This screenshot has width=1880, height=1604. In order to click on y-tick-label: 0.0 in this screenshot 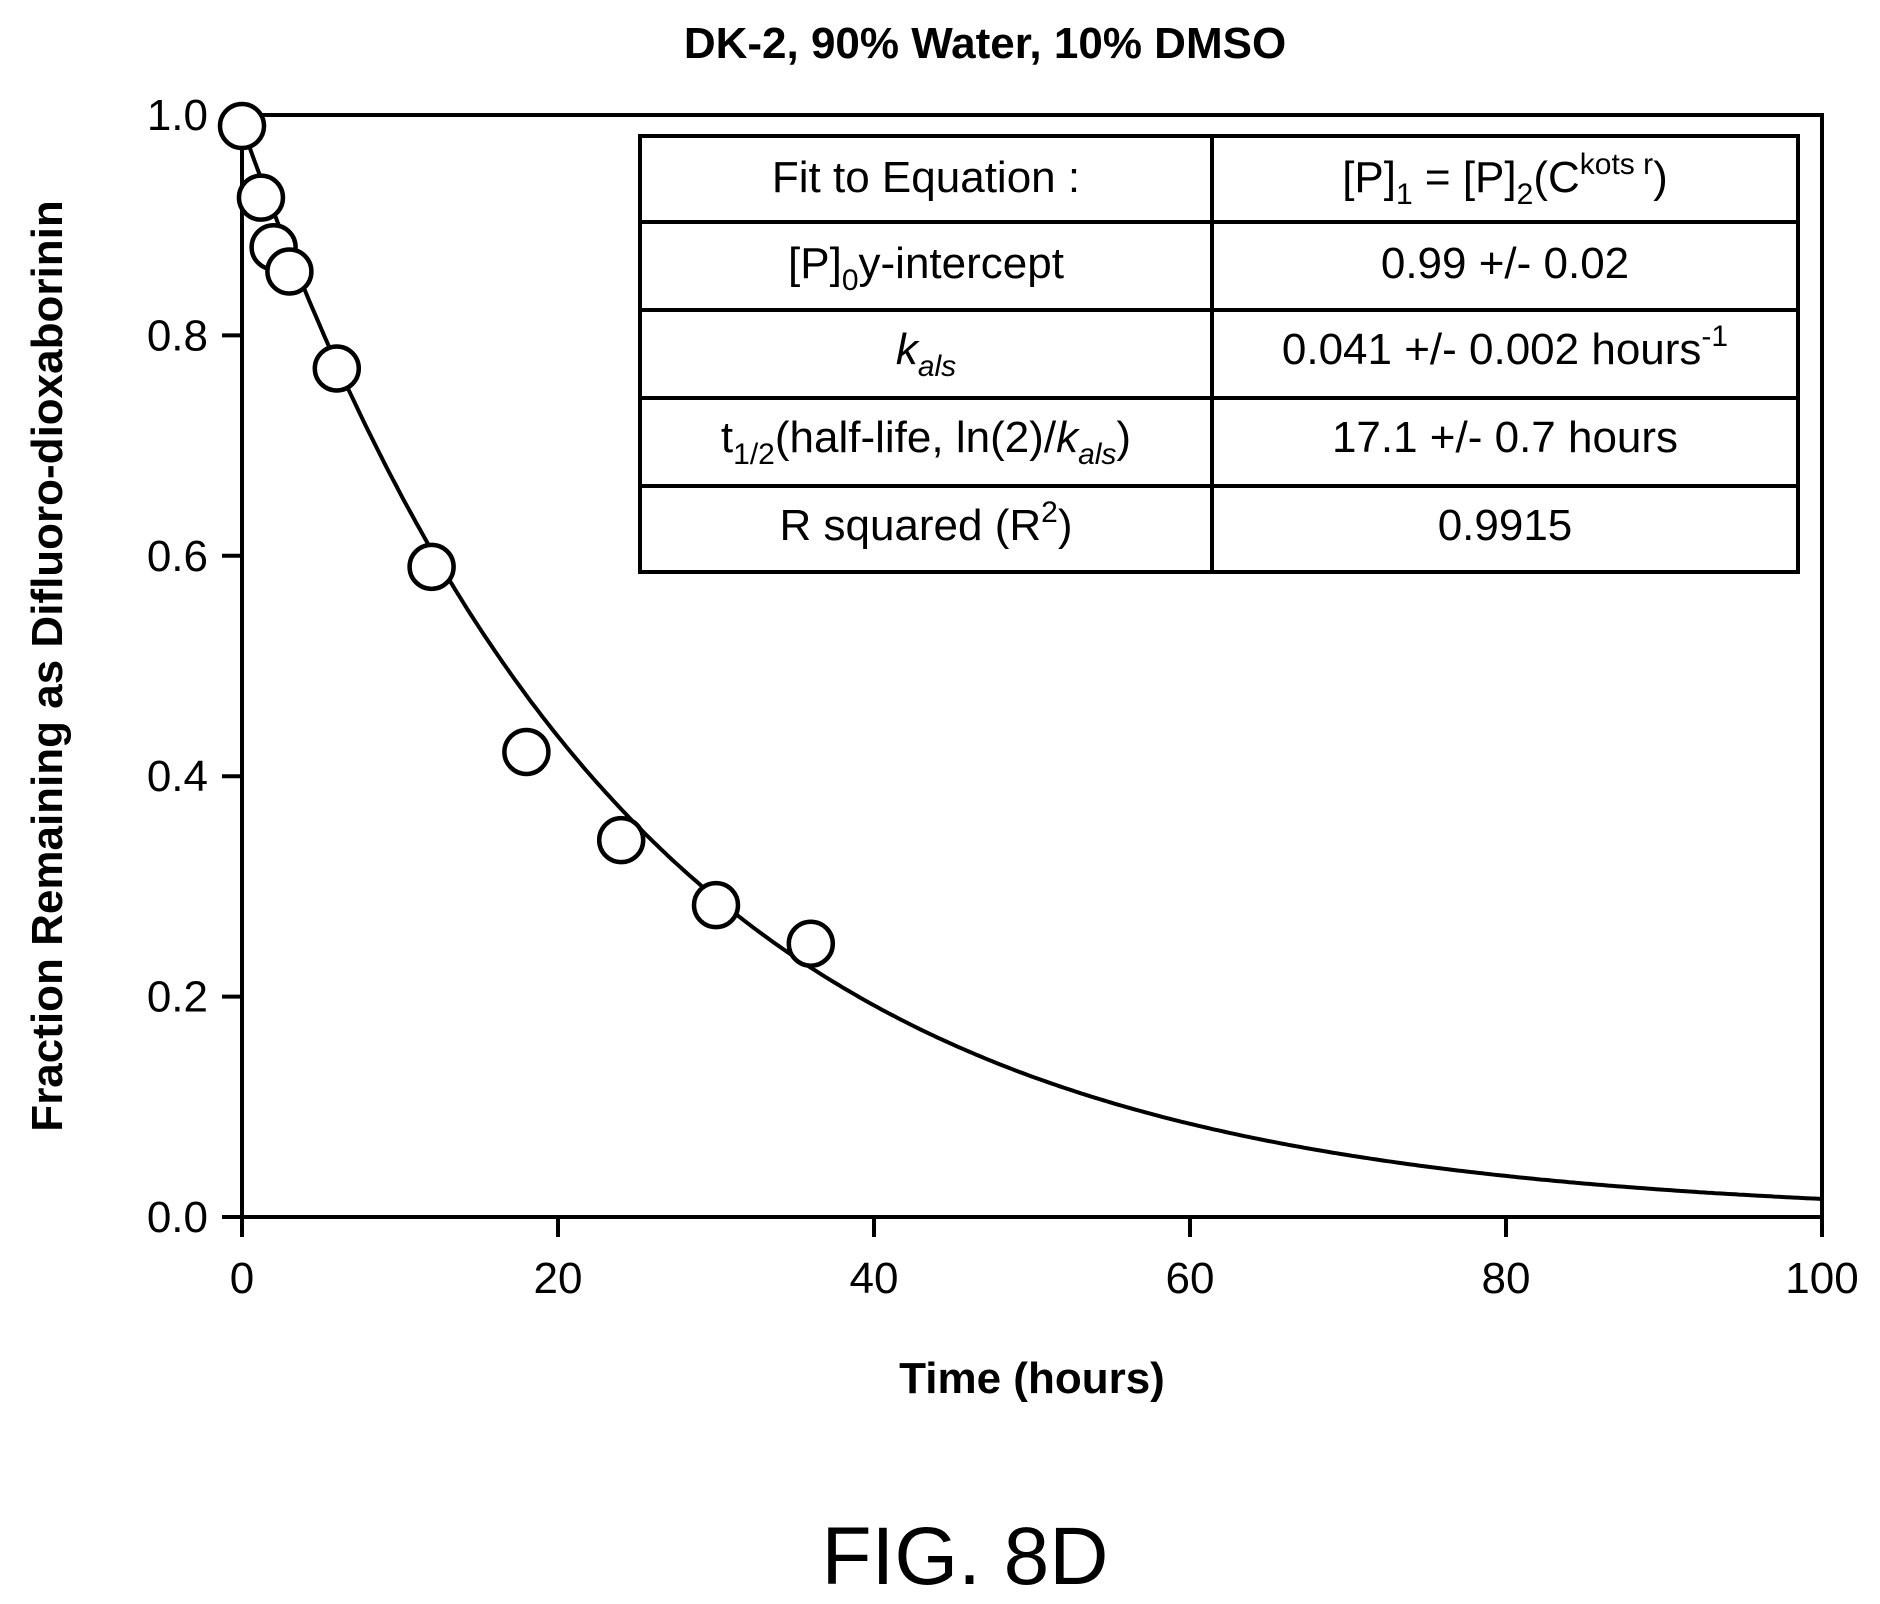, I will do `click(177, 1217)`.